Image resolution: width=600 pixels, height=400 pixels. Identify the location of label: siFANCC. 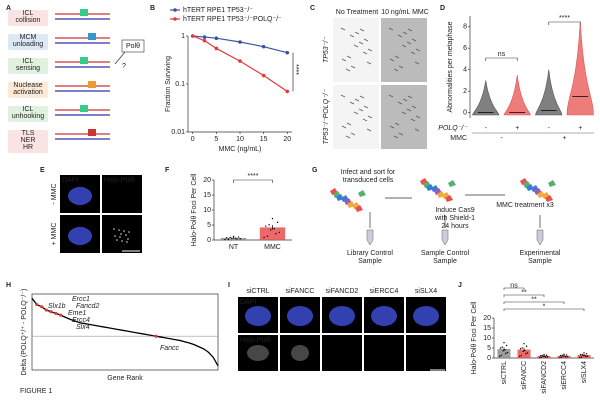
(300, 291).